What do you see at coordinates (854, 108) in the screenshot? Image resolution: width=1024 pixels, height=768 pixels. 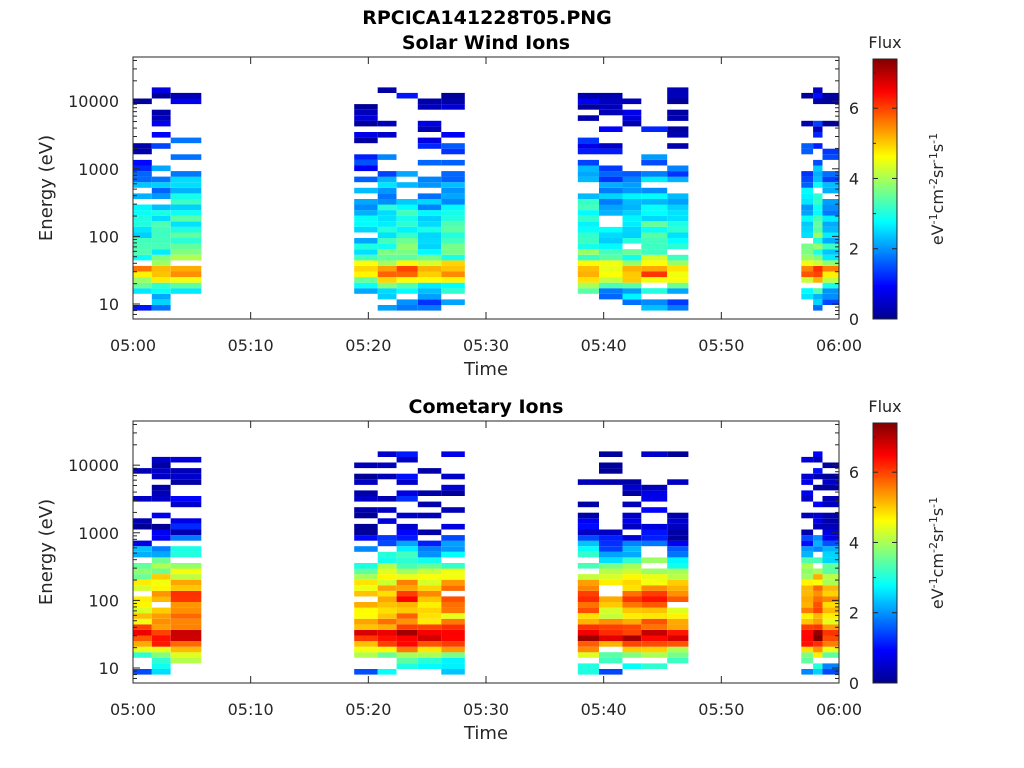 I see `colorbar-tick-label: 6` at bounding box center [854, 108].